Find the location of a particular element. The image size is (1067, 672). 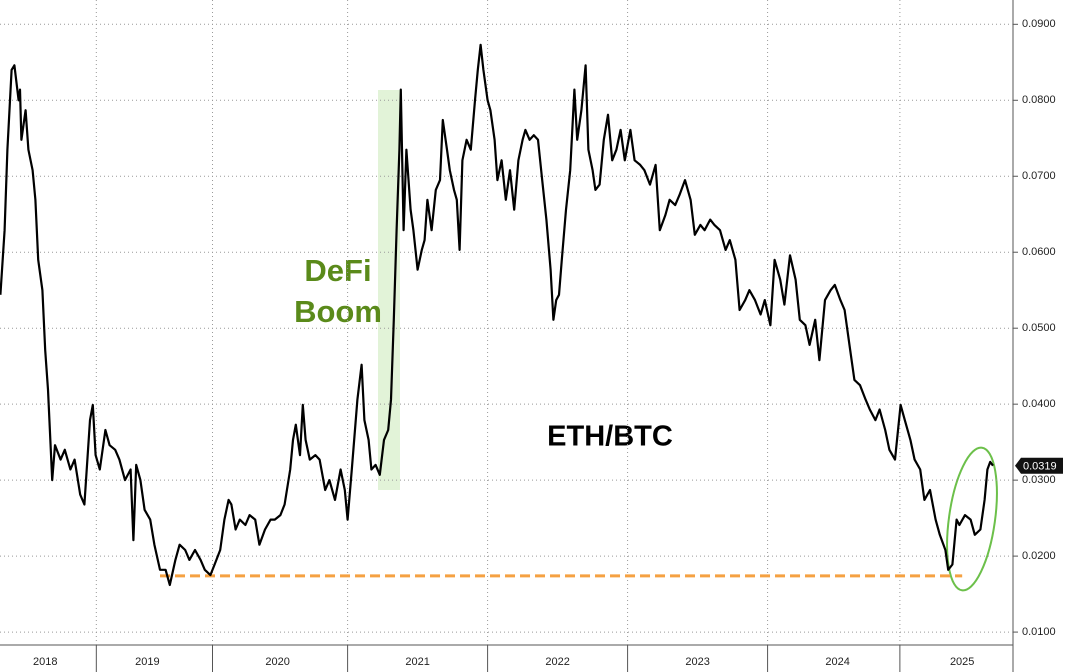

last-value-label: 0.0319 is located at coordinates (1040, 467).